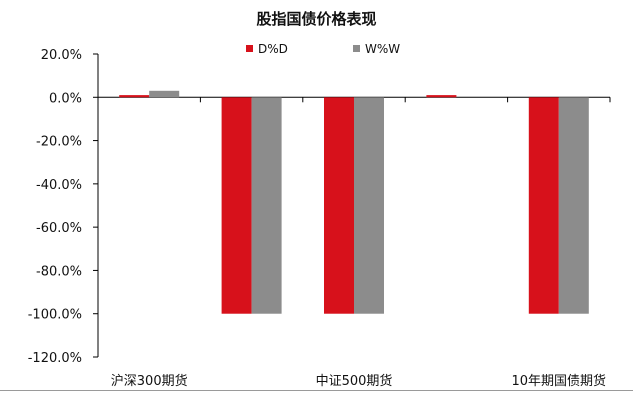 The height and width of the screenshot is (394, 633). I want to click on y-tick-label: -20.0%, so click(59, 142).